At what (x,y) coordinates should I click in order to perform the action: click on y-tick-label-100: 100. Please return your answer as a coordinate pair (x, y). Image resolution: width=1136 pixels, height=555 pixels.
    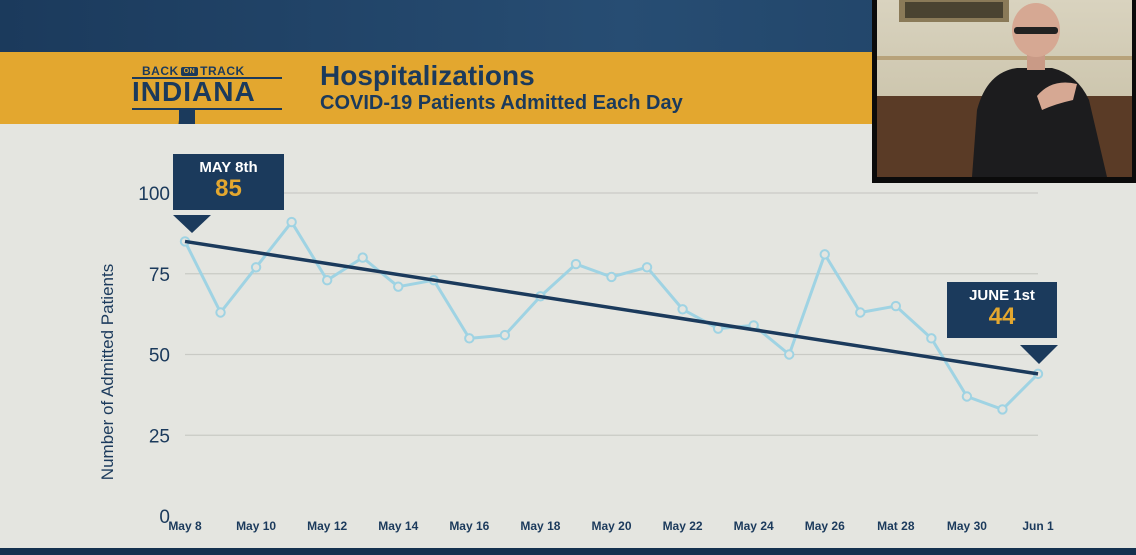
    Looking at the image, I should click on (154, 194).